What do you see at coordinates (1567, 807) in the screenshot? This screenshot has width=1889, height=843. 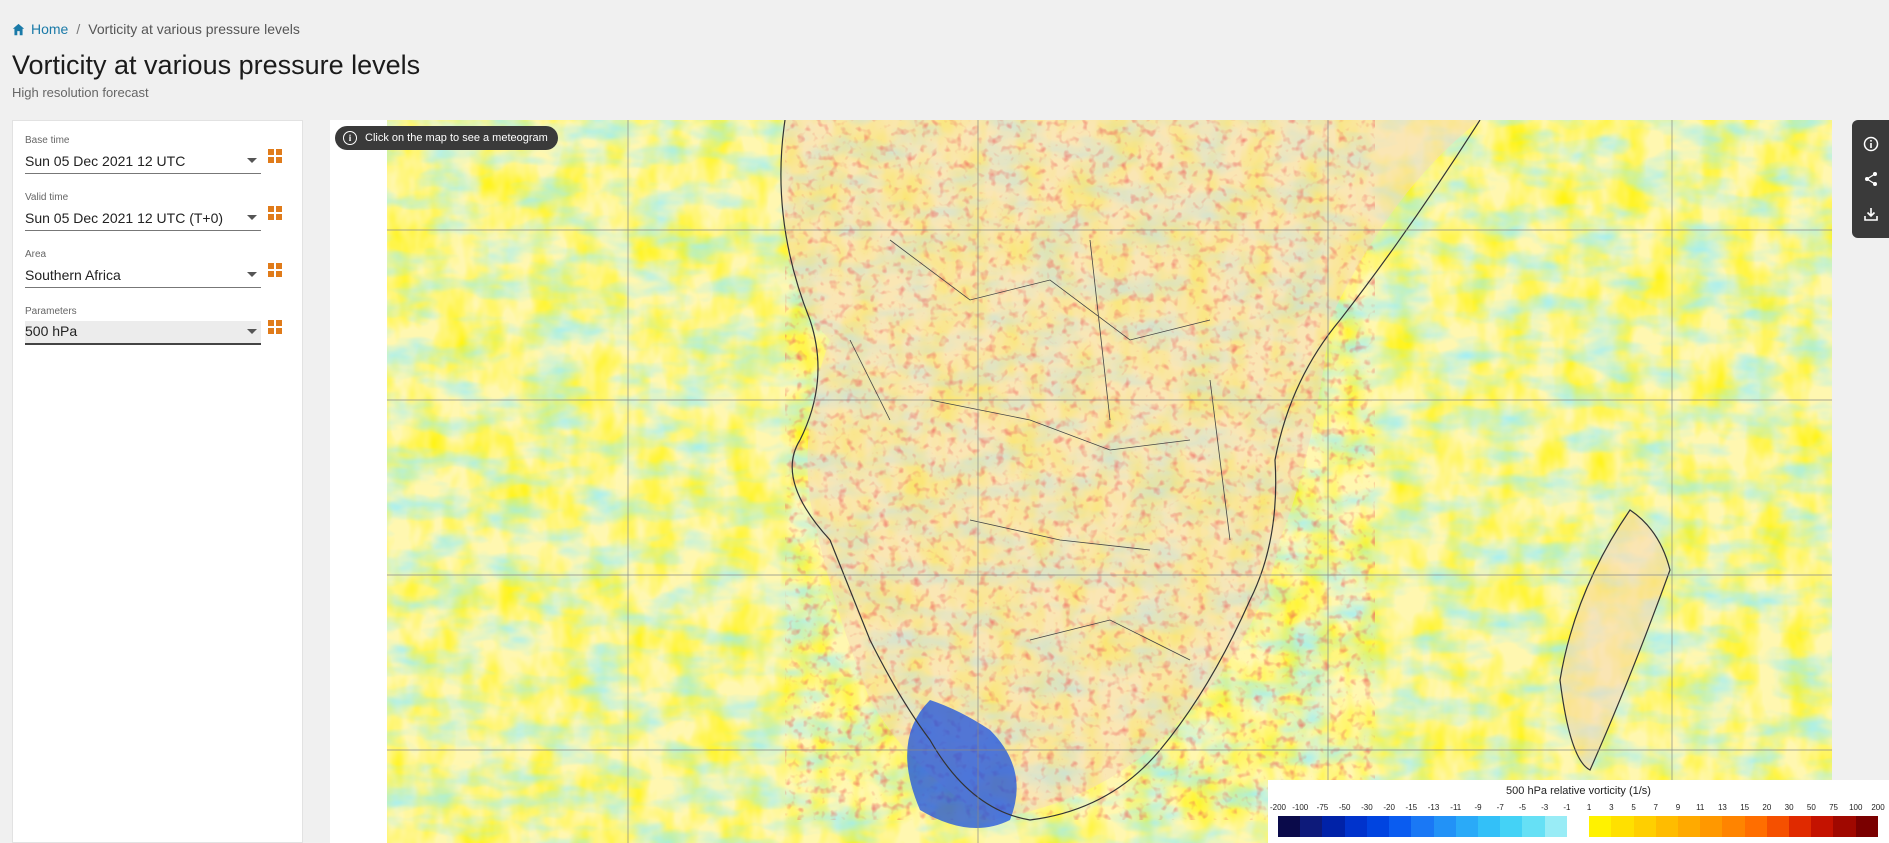 I see `legend-tick-label: -1` at bounding box center [1567, 807].